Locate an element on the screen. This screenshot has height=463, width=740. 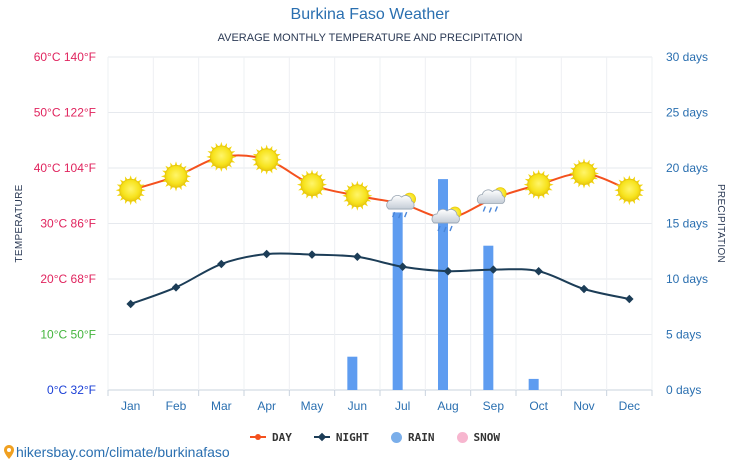
x-tick-label: Oct is located at coordinates (538, 406).